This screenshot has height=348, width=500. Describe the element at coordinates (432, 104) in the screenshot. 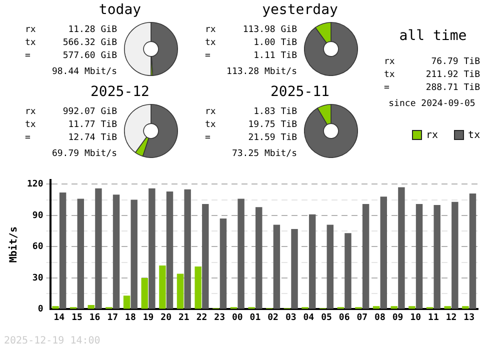

I see `text: since 2024-09-05` at that location.